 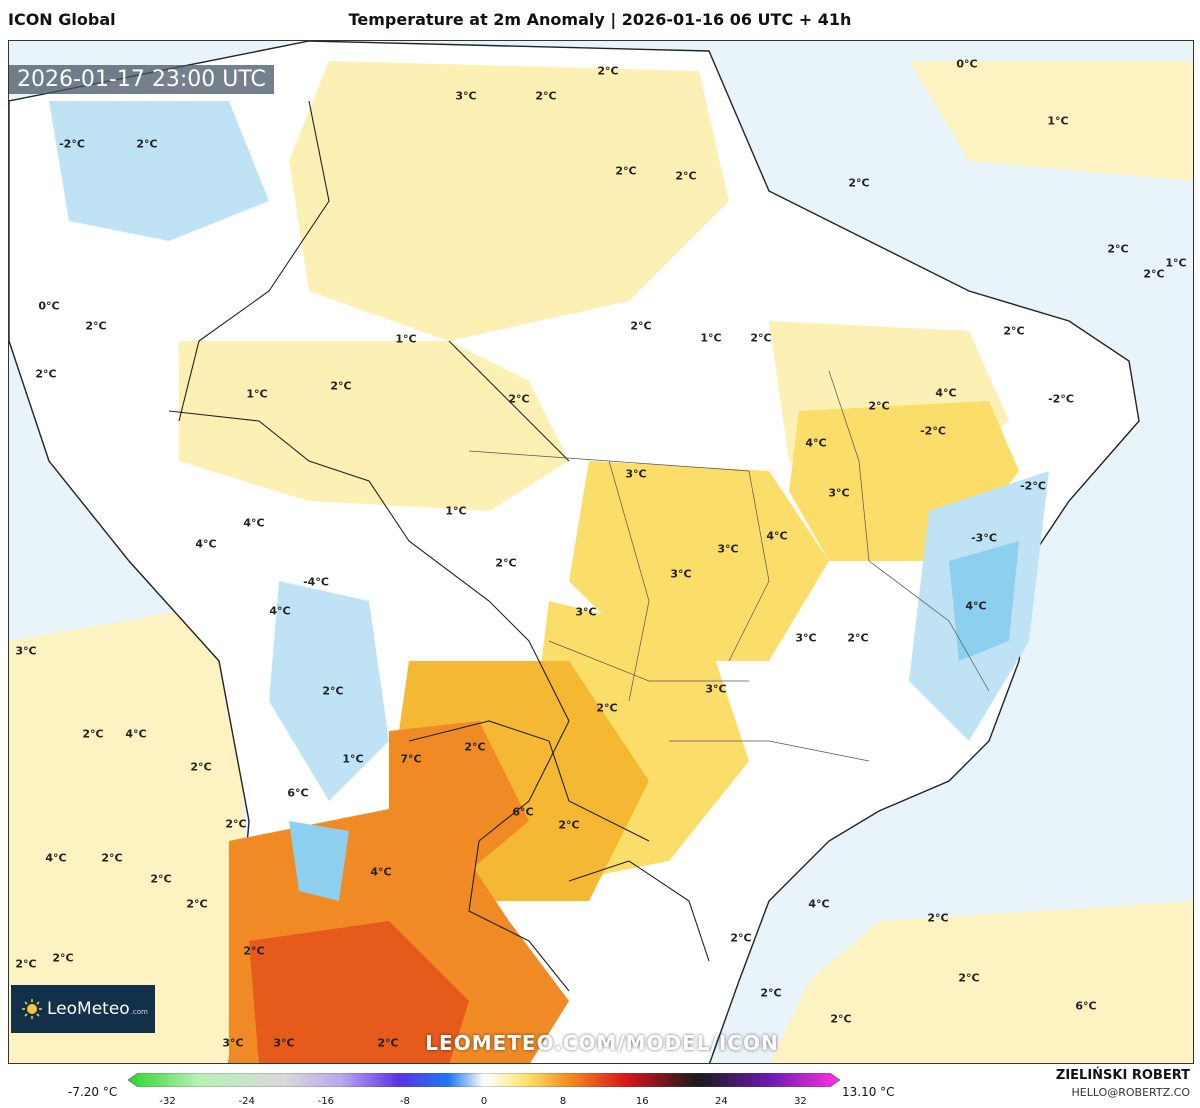 What do you see at coordinates (32, 1009) in the screenshot?
I see `sun-icon` at bounding box center [32, 1009].